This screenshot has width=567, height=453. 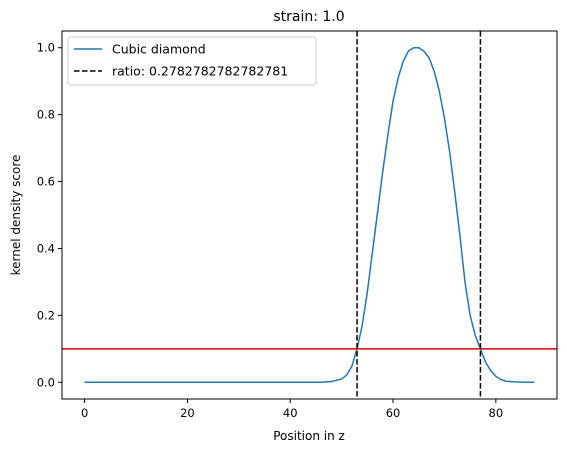 I want to click on y-tick-label: 0.0, so click(x=46, y=382).